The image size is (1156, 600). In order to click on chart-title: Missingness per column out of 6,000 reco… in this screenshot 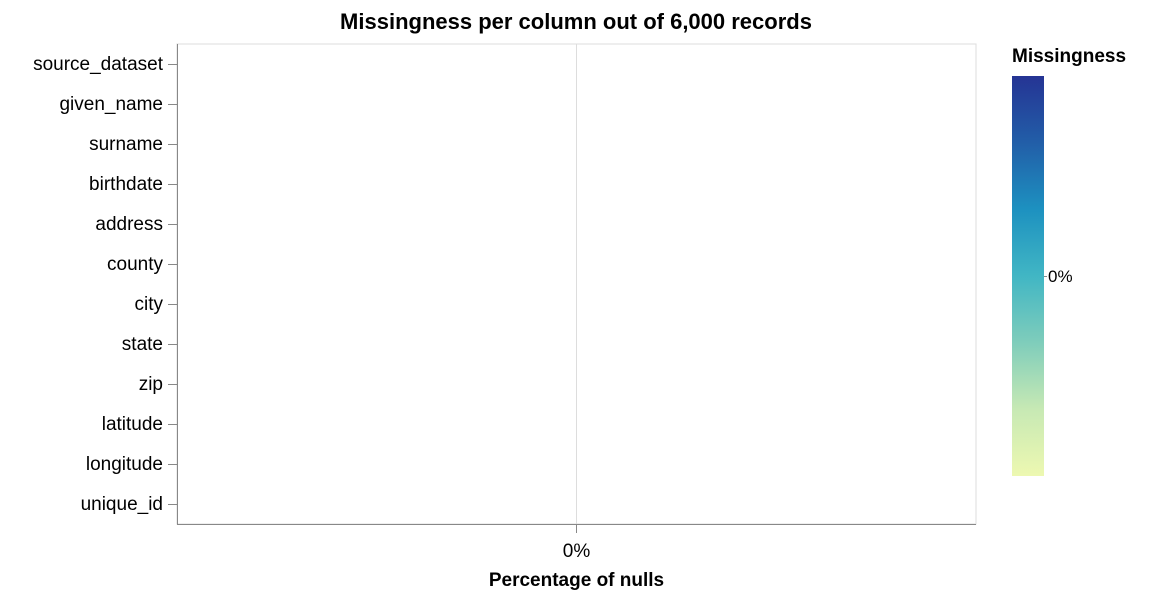, I will do `click(576, 21)`.